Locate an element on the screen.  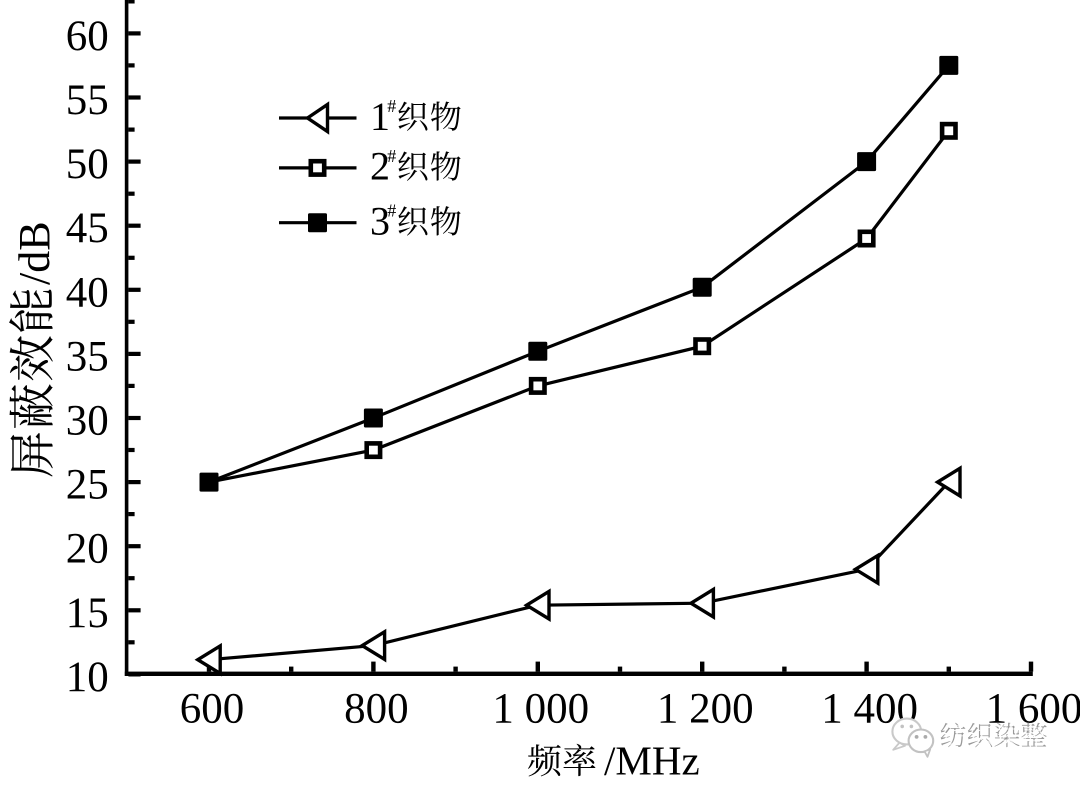
svg-text: 800 is located at coordinates (376, 709).